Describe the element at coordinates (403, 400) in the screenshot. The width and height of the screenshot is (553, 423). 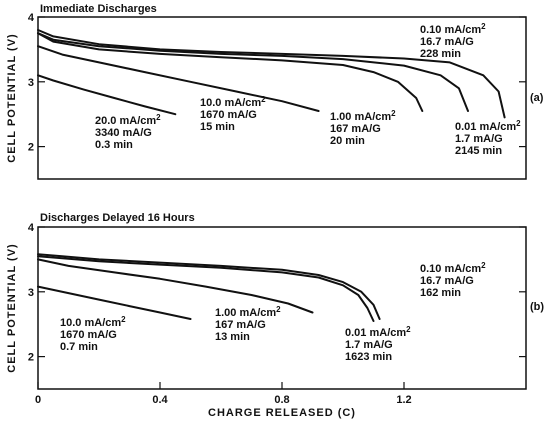
I see `x-tick-label: 1.2` at that location.